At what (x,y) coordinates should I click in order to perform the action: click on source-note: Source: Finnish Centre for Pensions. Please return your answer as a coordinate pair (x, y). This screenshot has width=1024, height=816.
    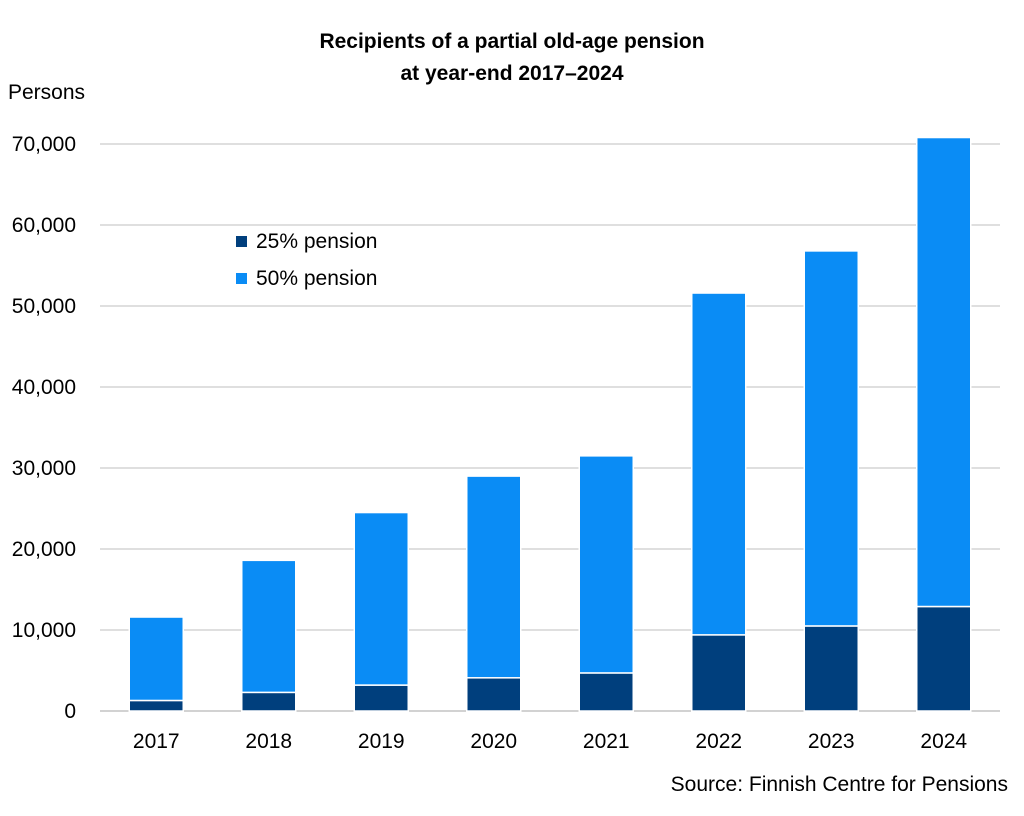
    Looking at the image, I should click on (839, 784).